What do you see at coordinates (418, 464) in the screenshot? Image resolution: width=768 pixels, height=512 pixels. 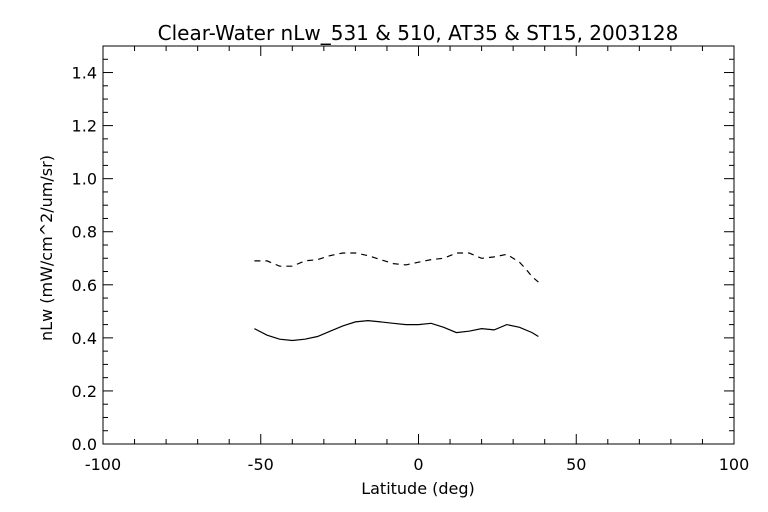 I see `x-tick-label: 0` at bounding box center [418, 464].